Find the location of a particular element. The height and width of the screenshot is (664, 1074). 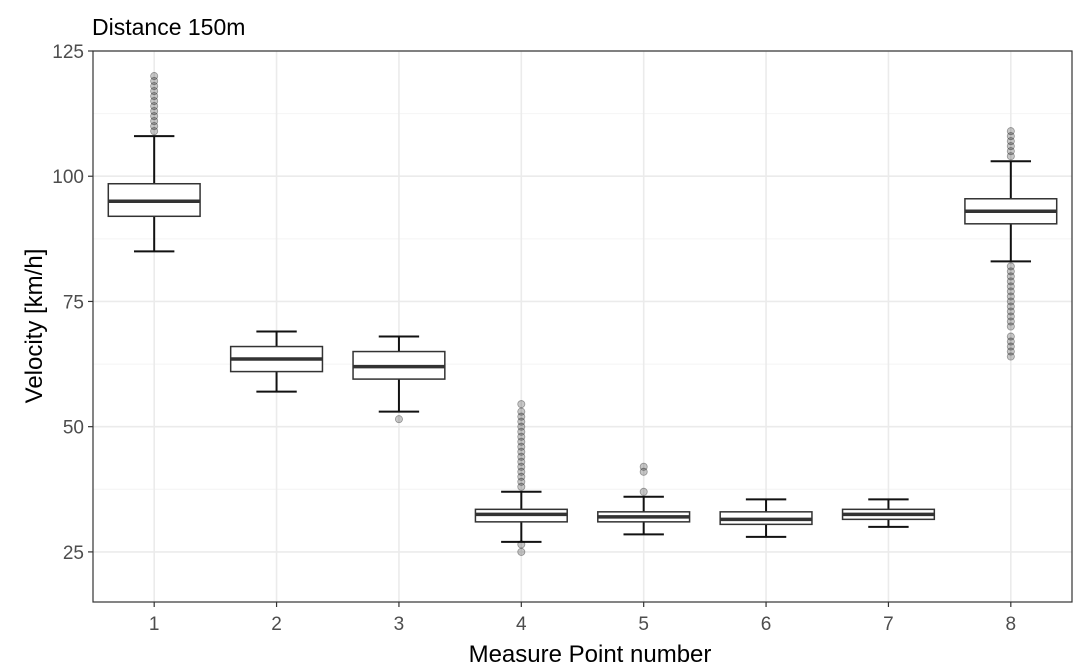

chart-title: Distance 150m is located at coordinates (168, 27).